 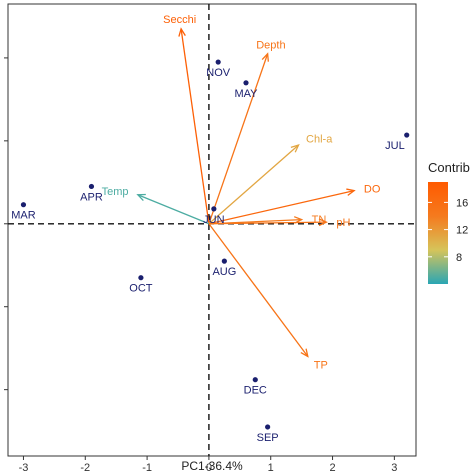 I want to click on loading-arrow-chl-a: Chl-a, so click(x=270, y=179).